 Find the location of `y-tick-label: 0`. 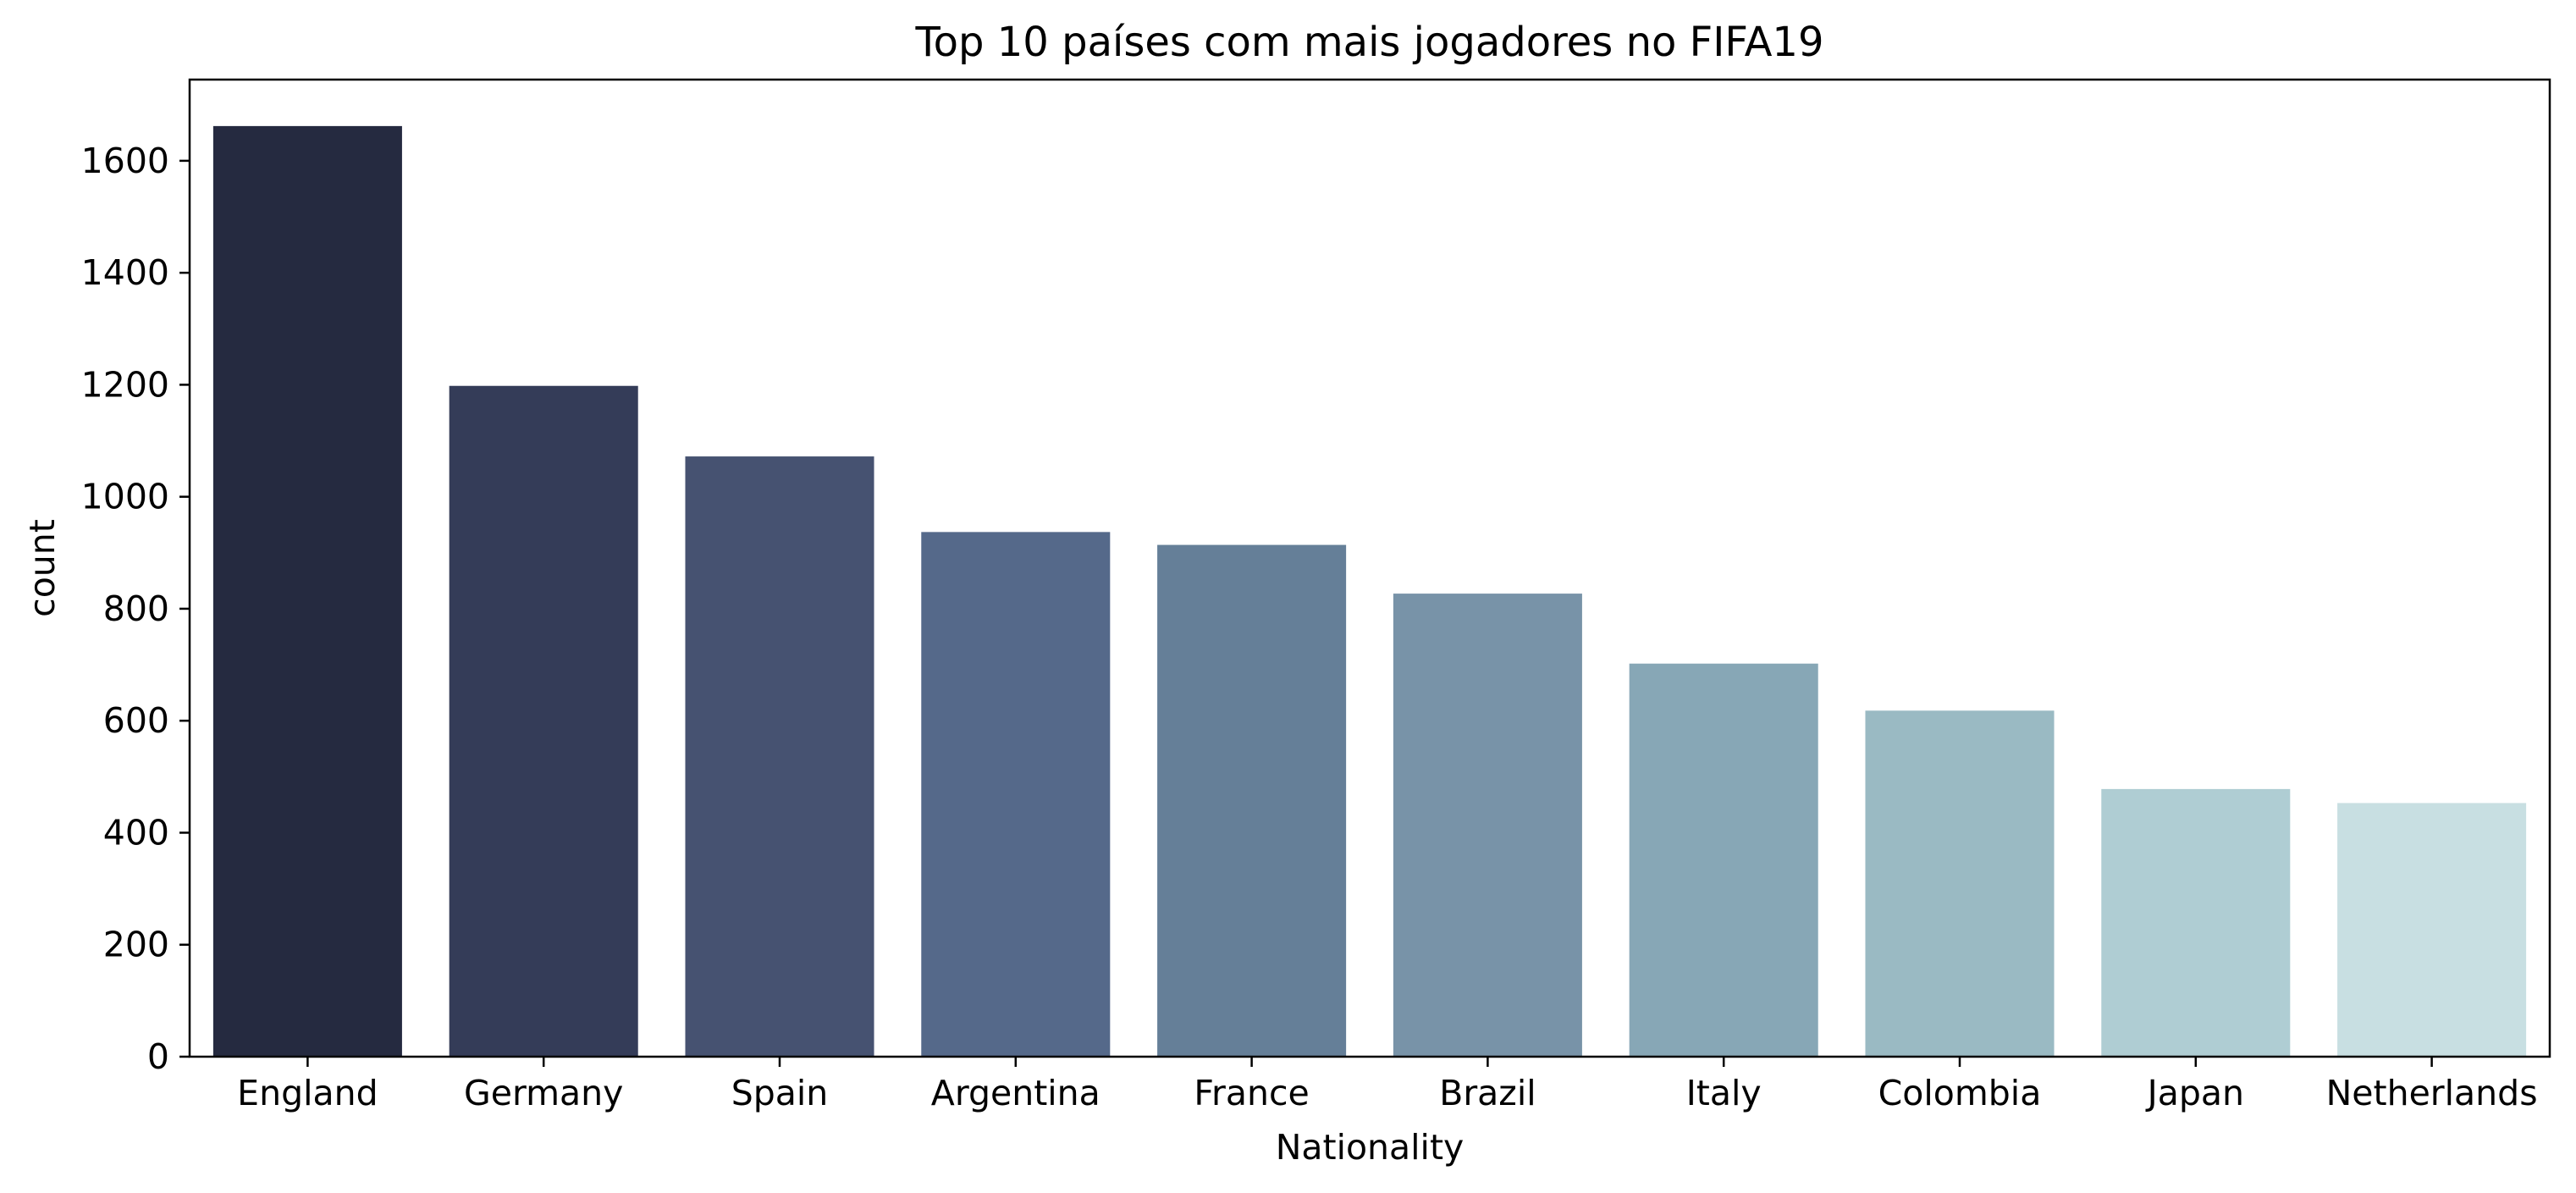

y-tick-label: 0 is located at coordinates (158, 1056).